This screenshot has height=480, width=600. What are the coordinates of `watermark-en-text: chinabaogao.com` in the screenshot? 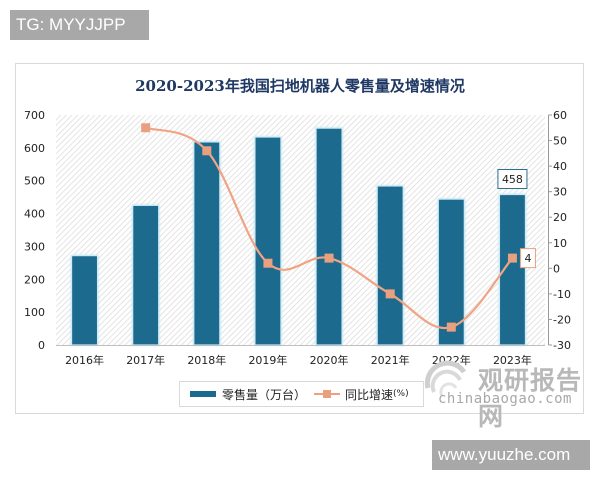 It's located at (505, 399).